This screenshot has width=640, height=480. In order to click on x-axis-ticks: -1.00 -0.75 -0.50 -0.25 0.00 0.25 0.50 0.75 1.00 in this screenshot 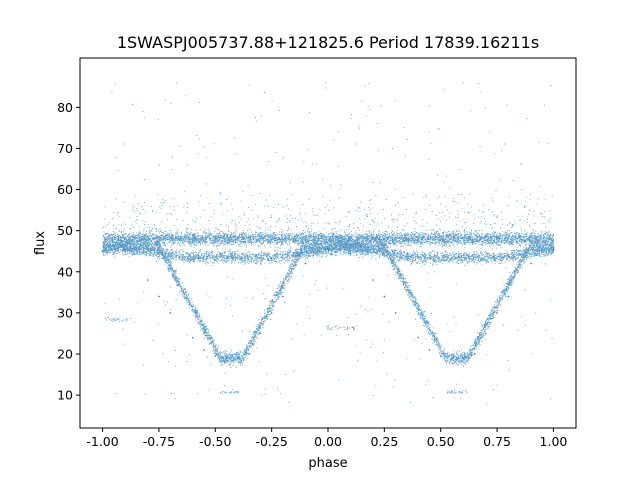, I will do `click(326, 438)`.